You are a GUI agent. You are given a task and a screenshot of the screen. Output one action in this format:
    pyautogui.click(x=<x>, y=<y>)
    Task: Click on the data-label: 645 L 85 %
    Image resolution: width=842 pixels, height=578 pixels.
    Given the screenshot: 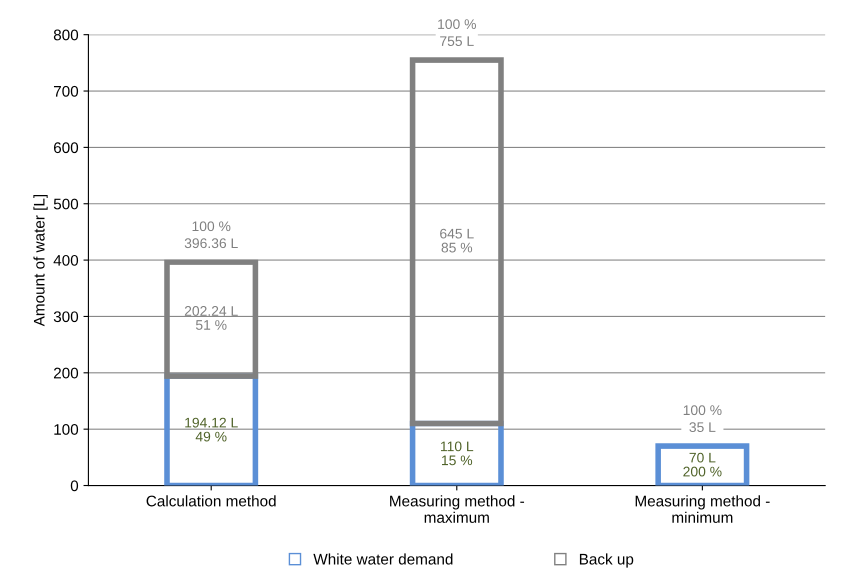 What is the action you would take?
    pyautogui.click(x=457, y=240)
    